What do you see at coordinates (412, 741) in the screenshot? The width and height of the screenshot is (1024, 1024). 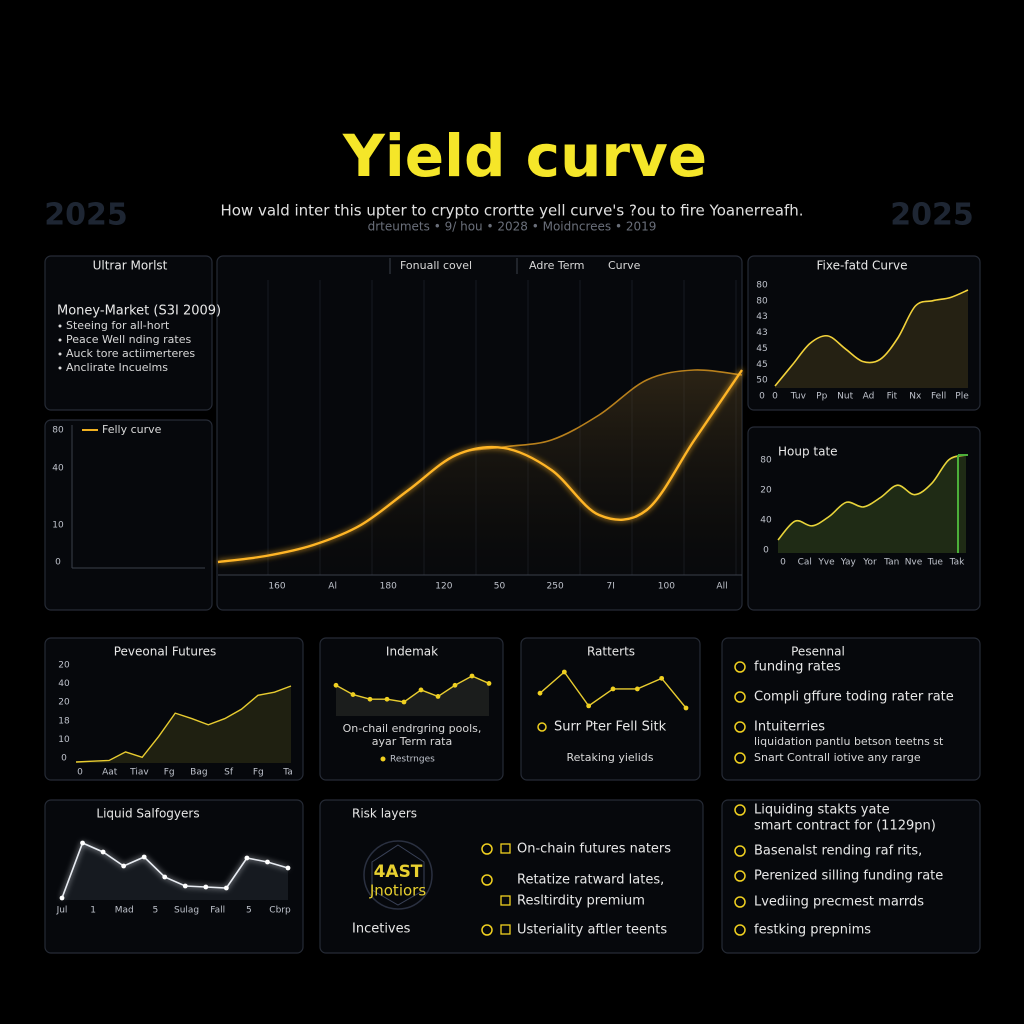 I see `note: ayar Term rata` at bounding box center [412, 741].